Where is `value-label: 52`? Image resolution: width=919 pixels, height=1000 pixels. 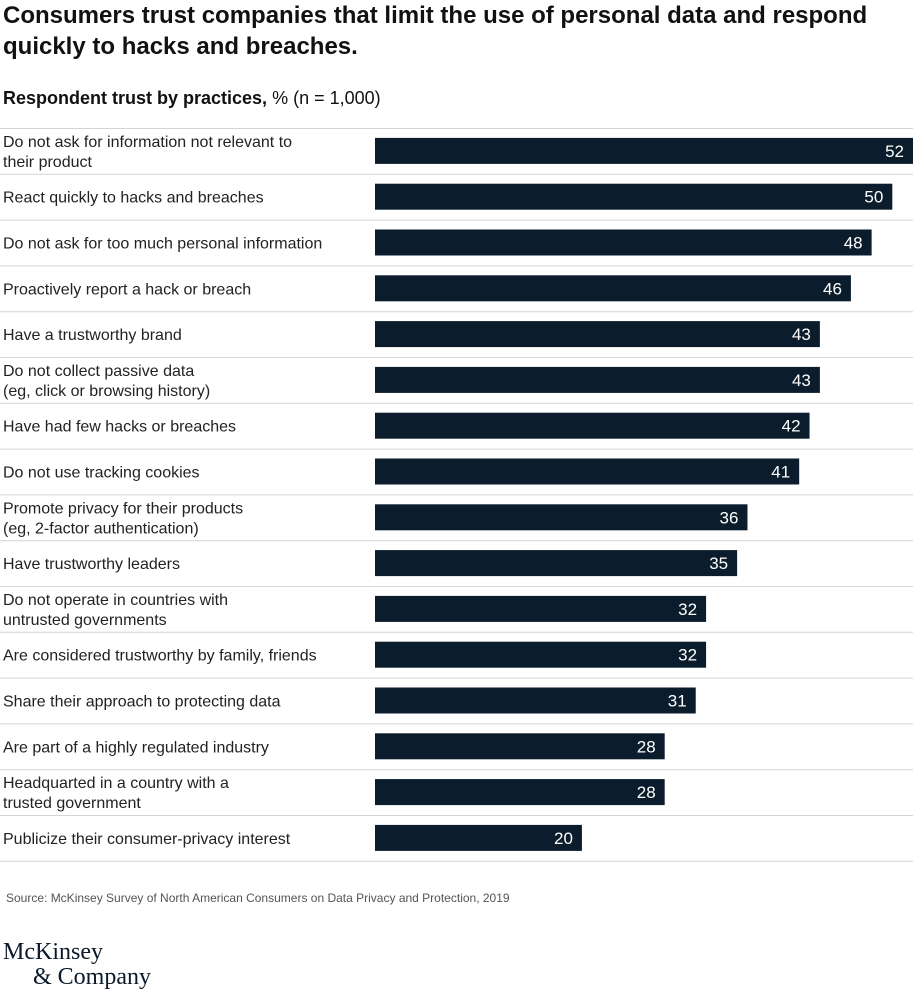 value-label: 52 is located at coordinates (894, 151).